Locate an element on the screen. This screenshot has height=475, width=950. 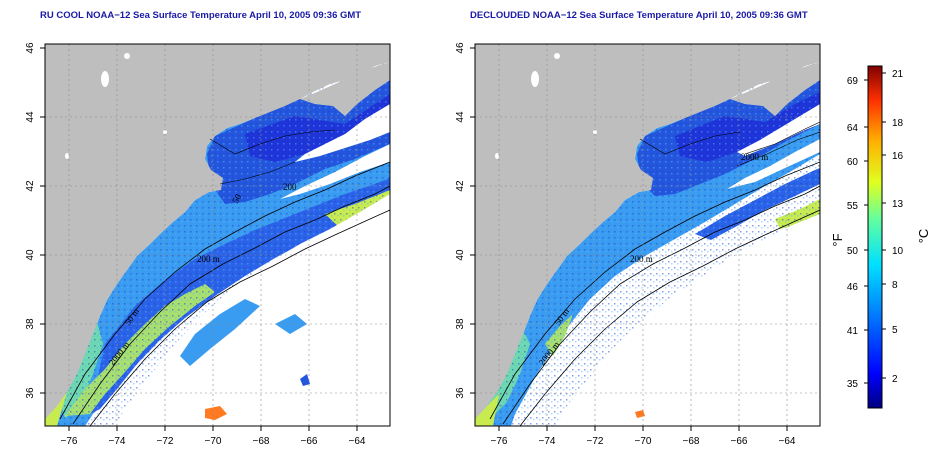
colorbar-c-tick: 21 is located at coordinates (898, 74).